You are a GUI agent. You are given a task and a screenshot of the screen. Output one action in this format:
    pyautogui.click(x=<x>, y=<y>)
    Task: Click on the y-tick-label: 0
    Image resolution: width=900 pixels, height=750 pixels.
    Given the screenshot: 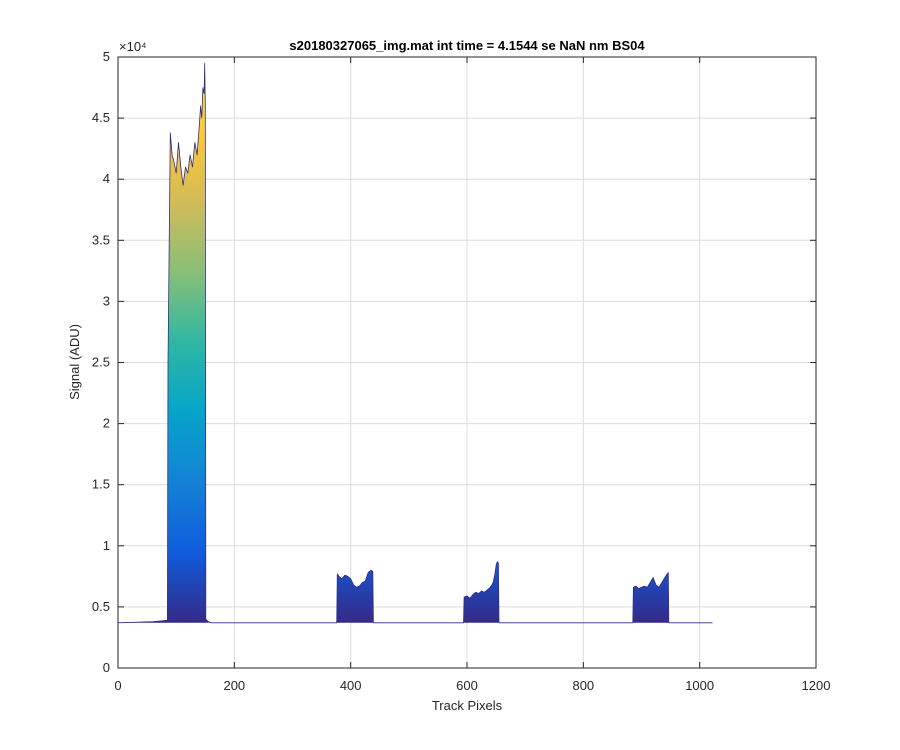 What is the action you would take?
    pyautogui.click(x=106, y=667)
    